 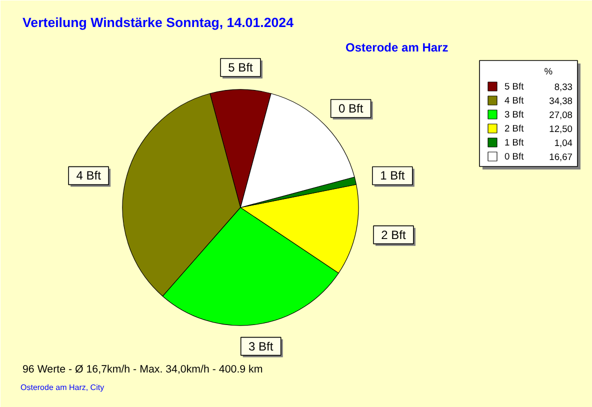 What do you see at coordinates (560, 101) in the screenshot?
I see `data-label: 34,38` at bounding box center [560, 101].